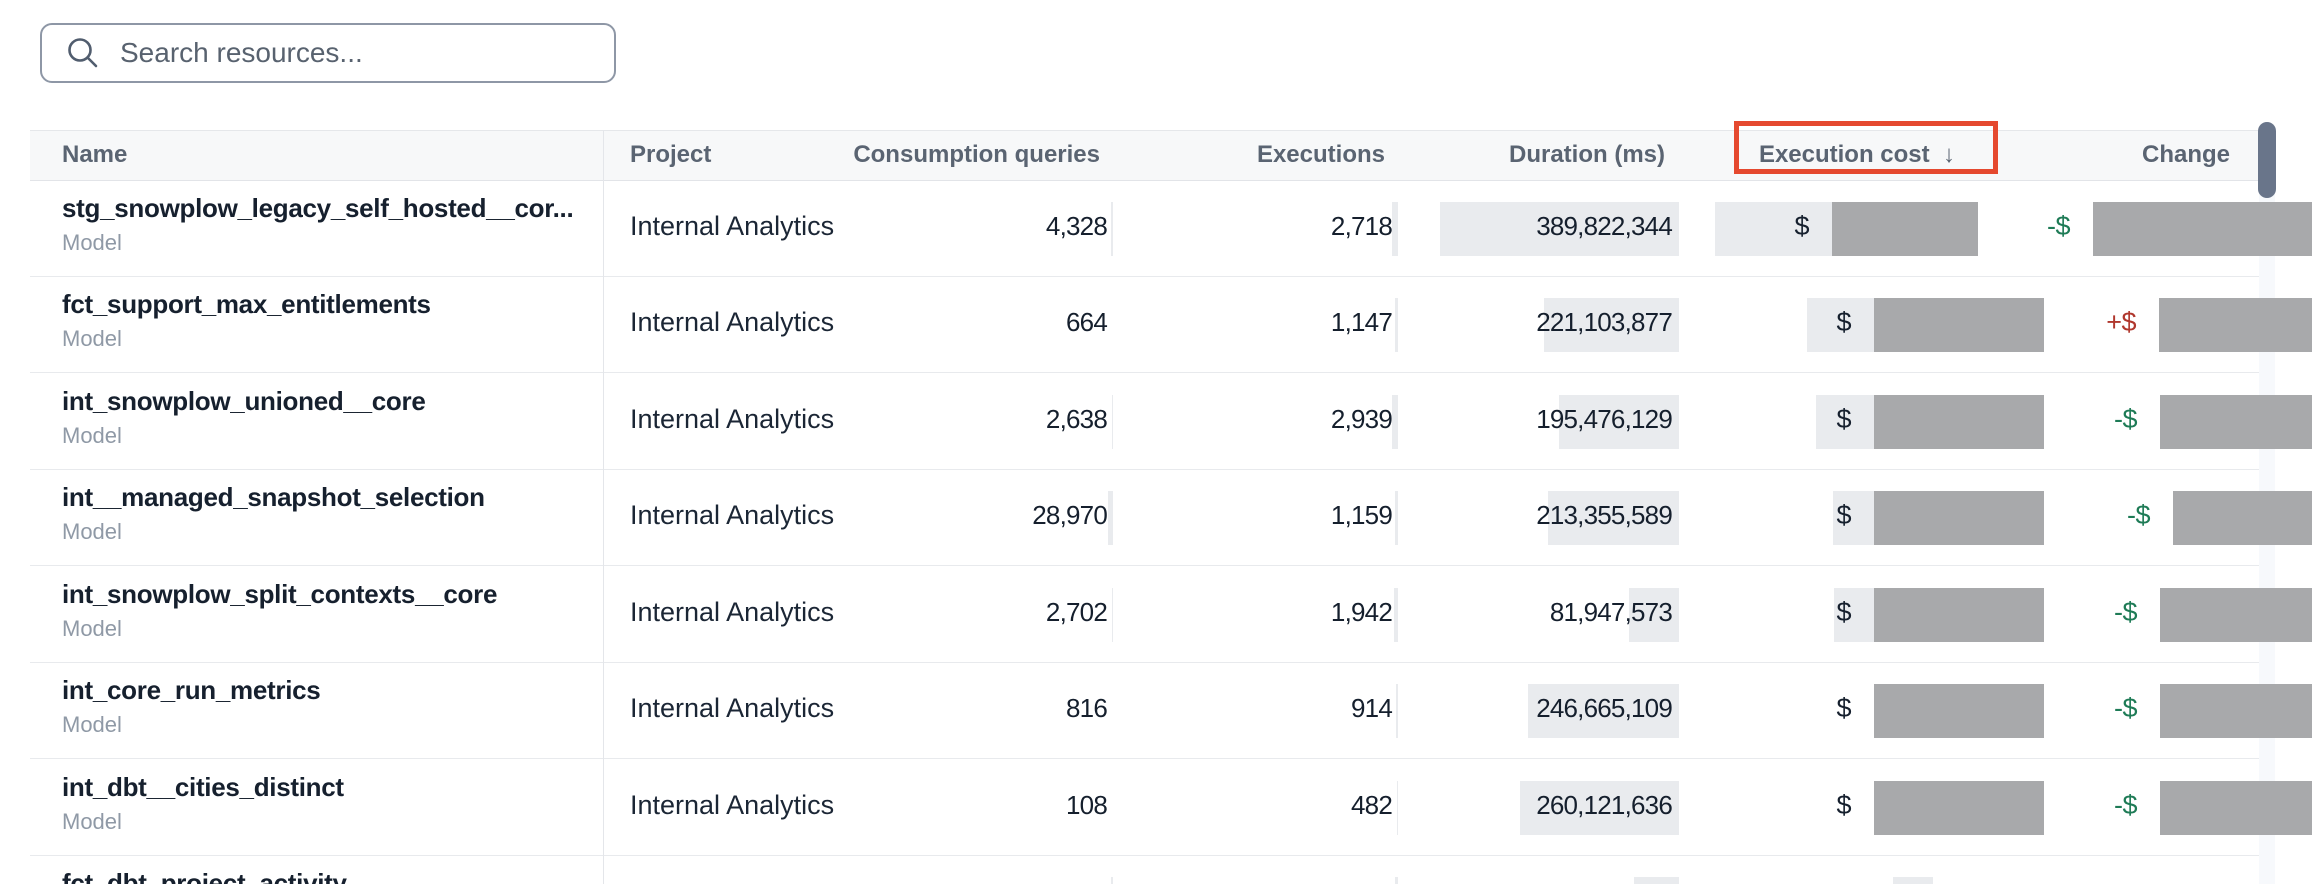 The width and height of the screenshot is (2312, 884). What do you see at coordinates (244, 401) in the screenshot?
I see `resource-name: int_snowplow_unioned__core` at bounding box center [244, 401].